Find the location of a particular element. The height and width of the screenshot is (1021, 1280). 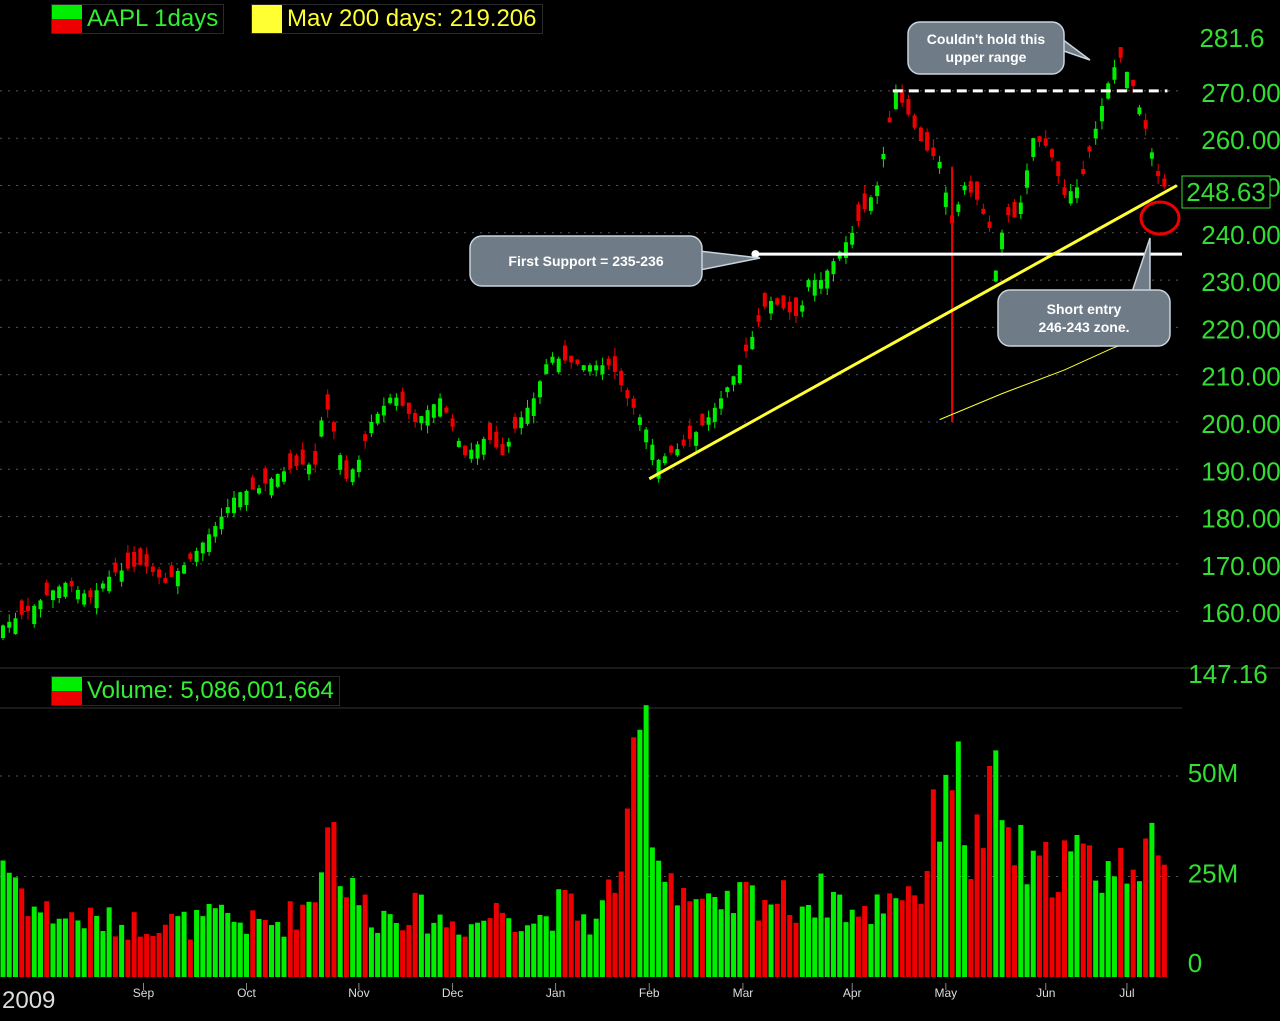

x-axis-label: Oct is located at coordinates (246, 993).